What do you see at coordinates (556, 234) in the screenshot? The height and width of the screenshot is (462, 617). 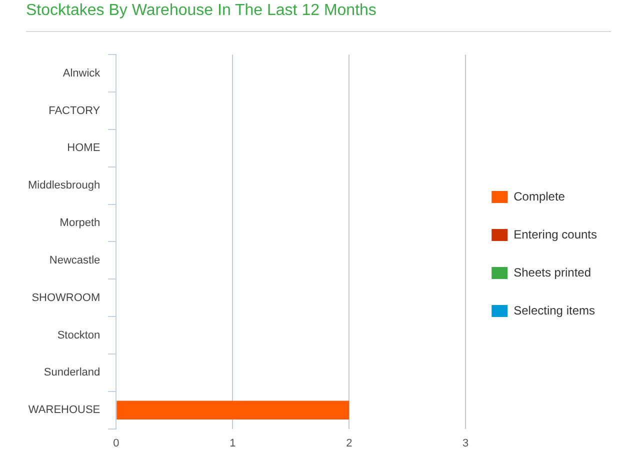 I see `legend-label: Entering counts` at bounding box center [556, 234].